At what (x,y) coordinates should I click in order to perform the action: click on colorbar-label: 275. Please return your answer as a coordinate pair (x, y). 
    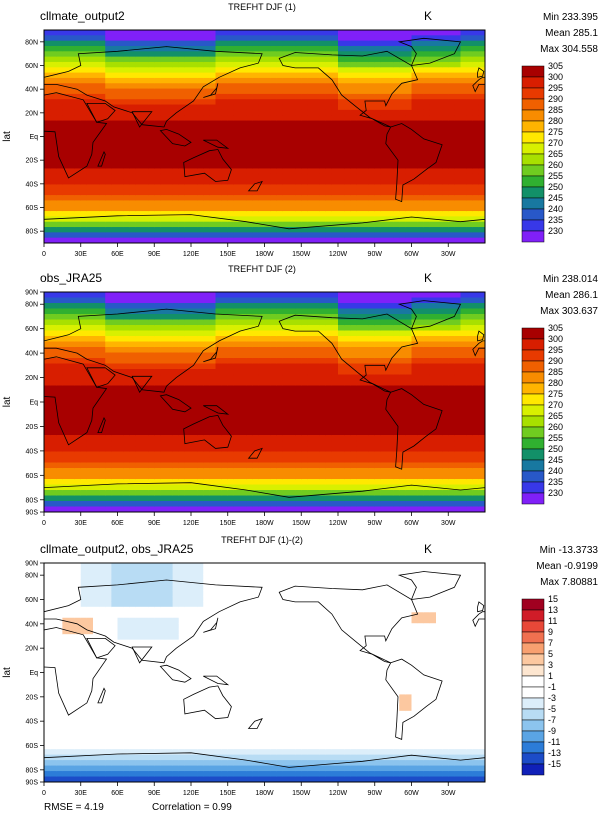
    Looking at the image, I should click on (555, 132).